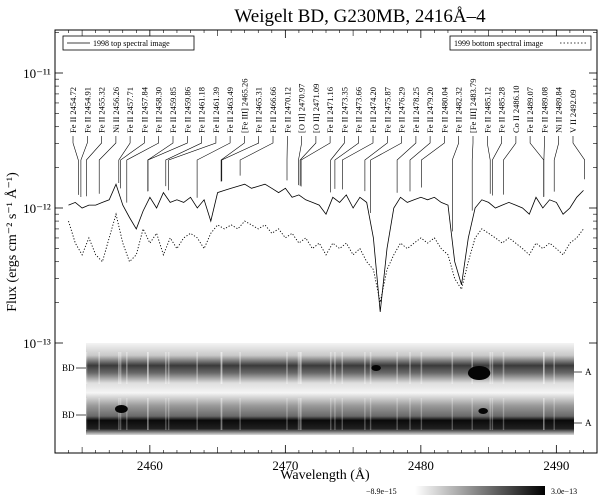 The image size is (600, 499). Describe the element at coordinates (344, 110) in the screenshot. I see `line-id-label: Fe II 2473.35` at that location.